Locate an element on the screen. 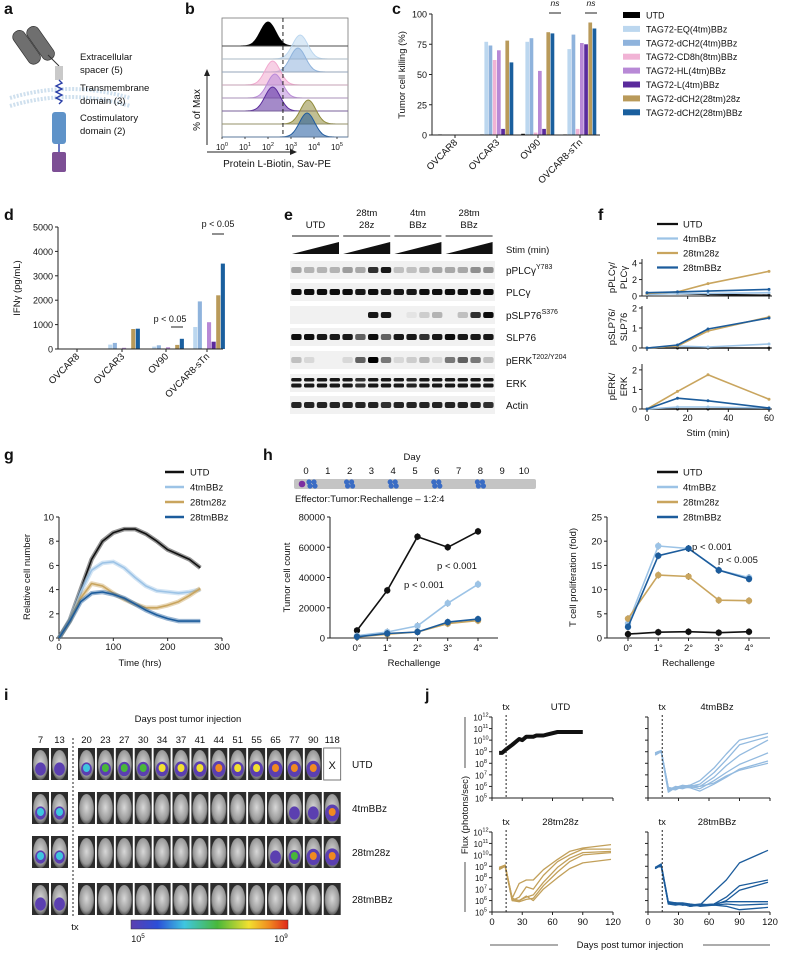 Image resolution: width=800 pixels, height=953 pixels. day-label: 9 is located at coordinates (502, 471).